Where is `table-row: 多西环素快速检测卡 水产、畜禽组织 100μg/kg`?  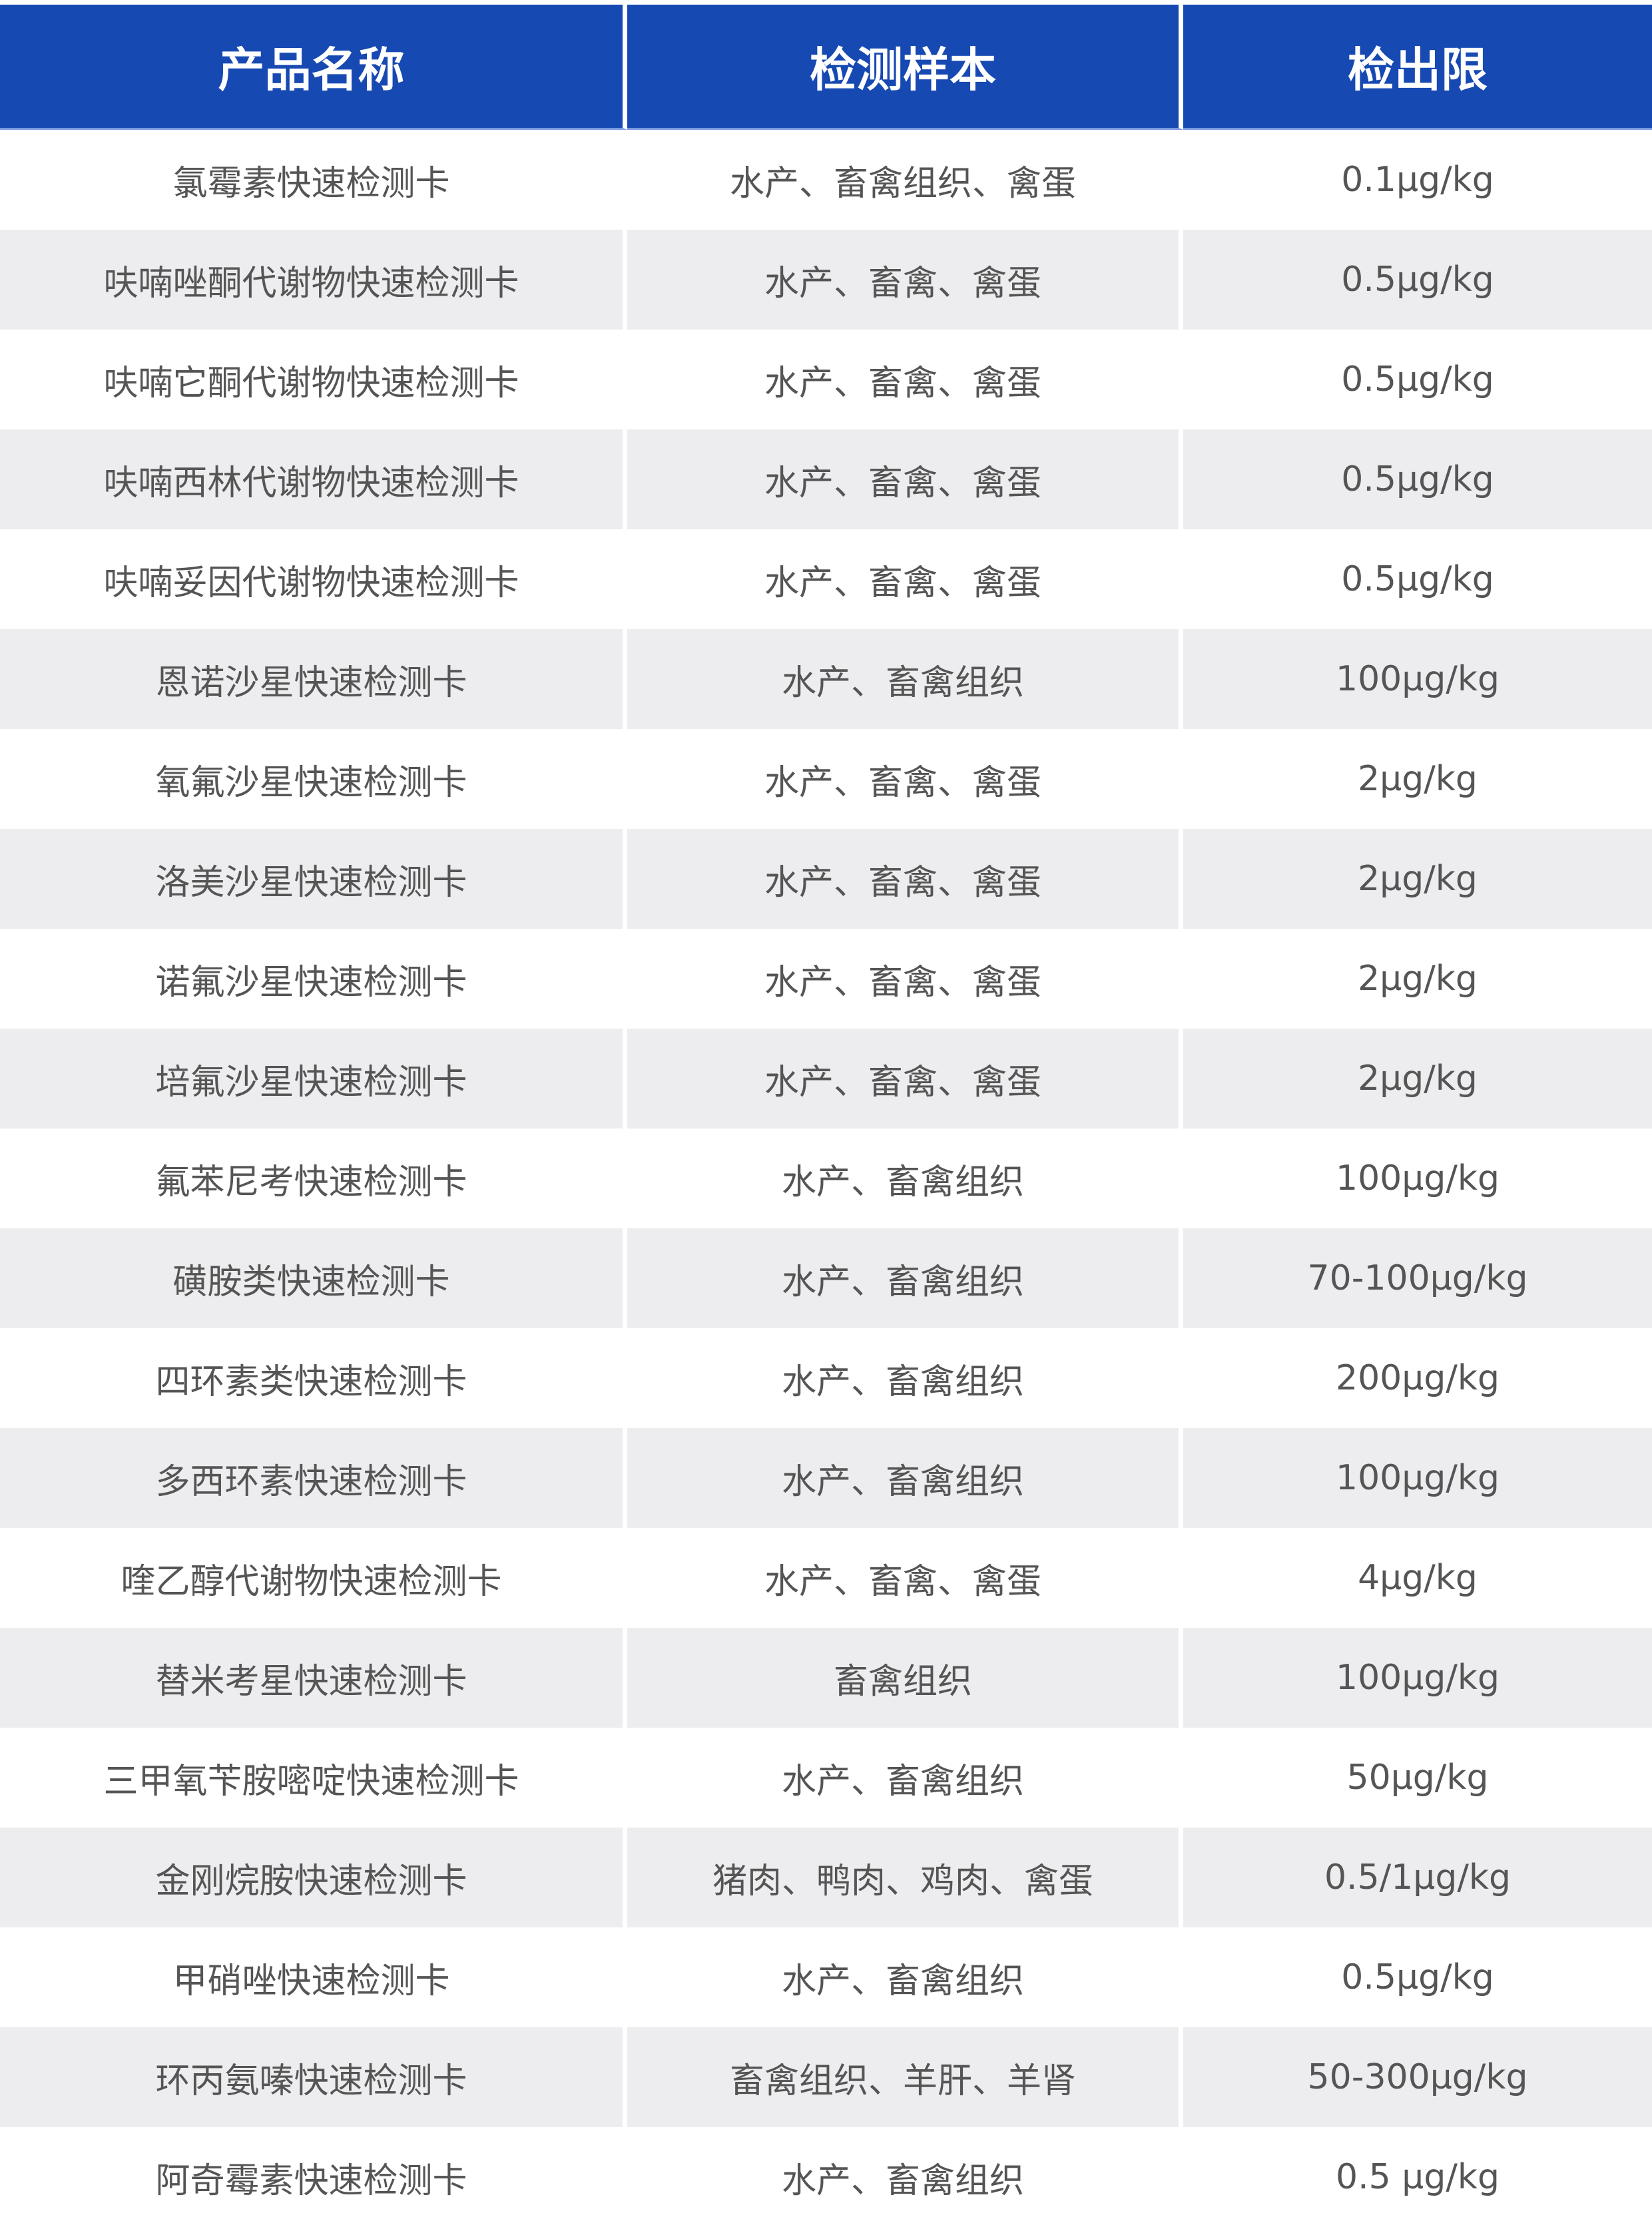 table-row: 多西环素快速检测卡 水产、畜禽组织 100μg/kg is located at coordinates (826, 1478).